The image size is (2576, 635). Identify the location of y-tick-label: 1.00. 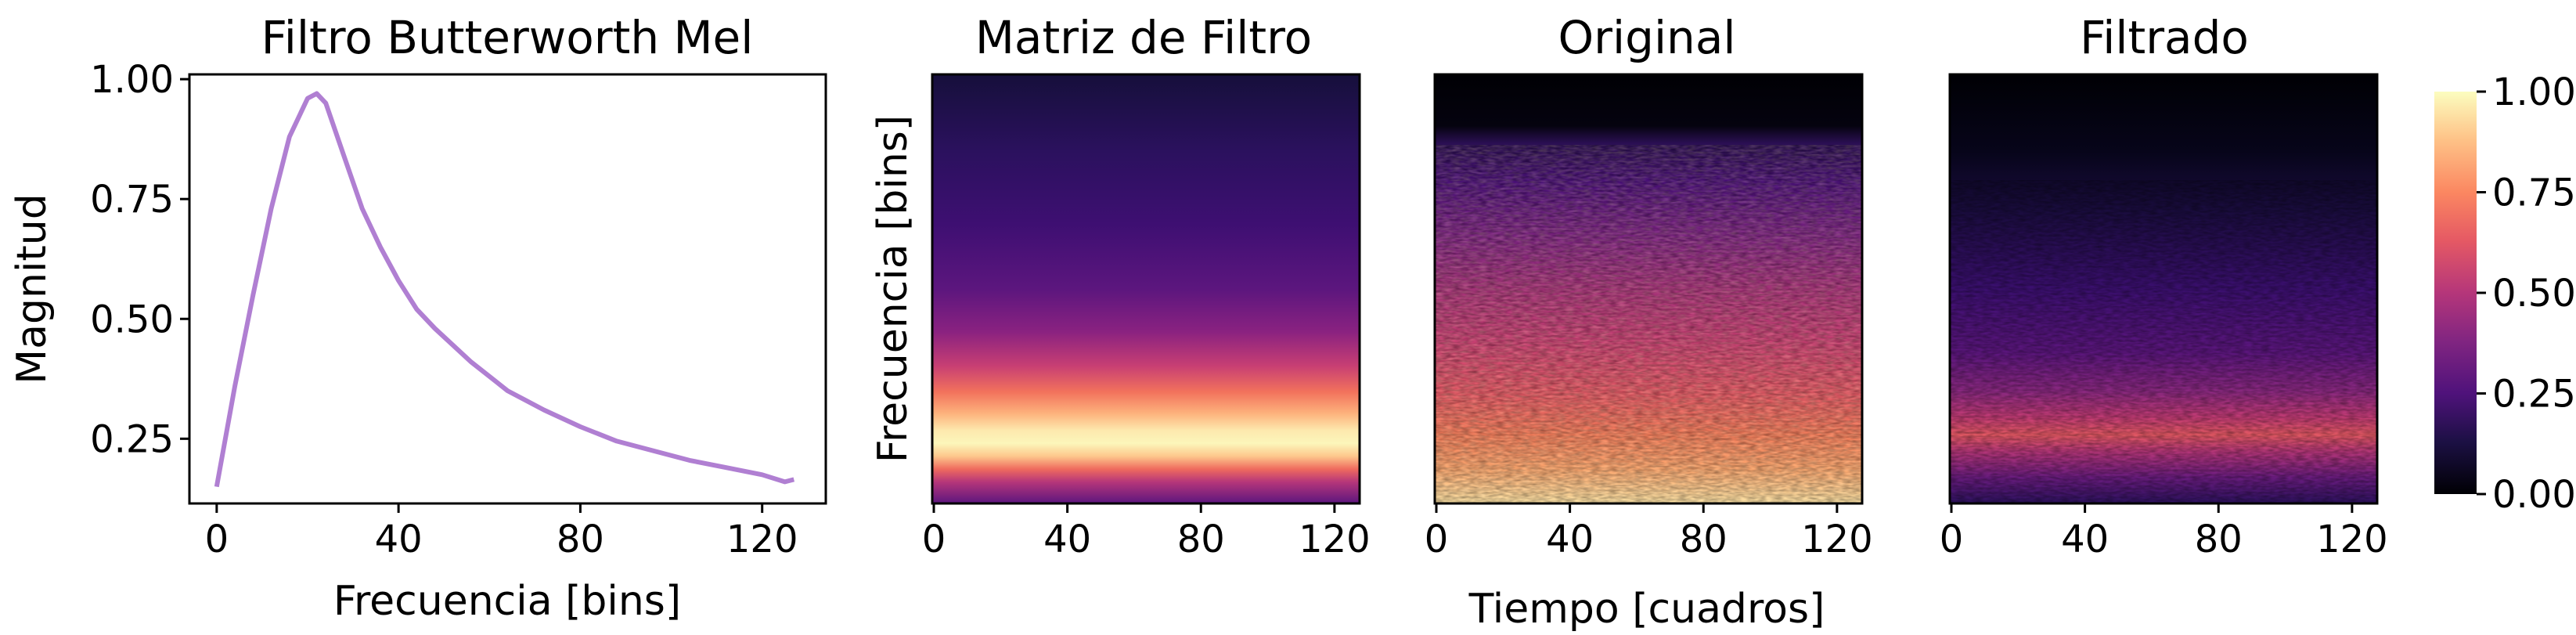
(132, 80).